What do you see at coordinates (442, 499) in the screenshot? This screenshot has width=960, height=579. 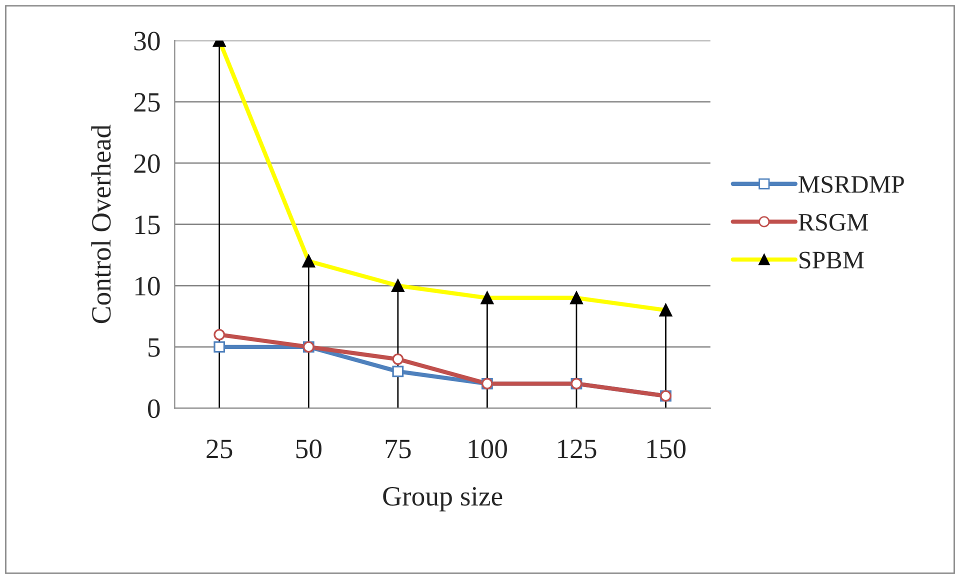 I see `x-axis-title: Group size` at bounding box center [442, 499].